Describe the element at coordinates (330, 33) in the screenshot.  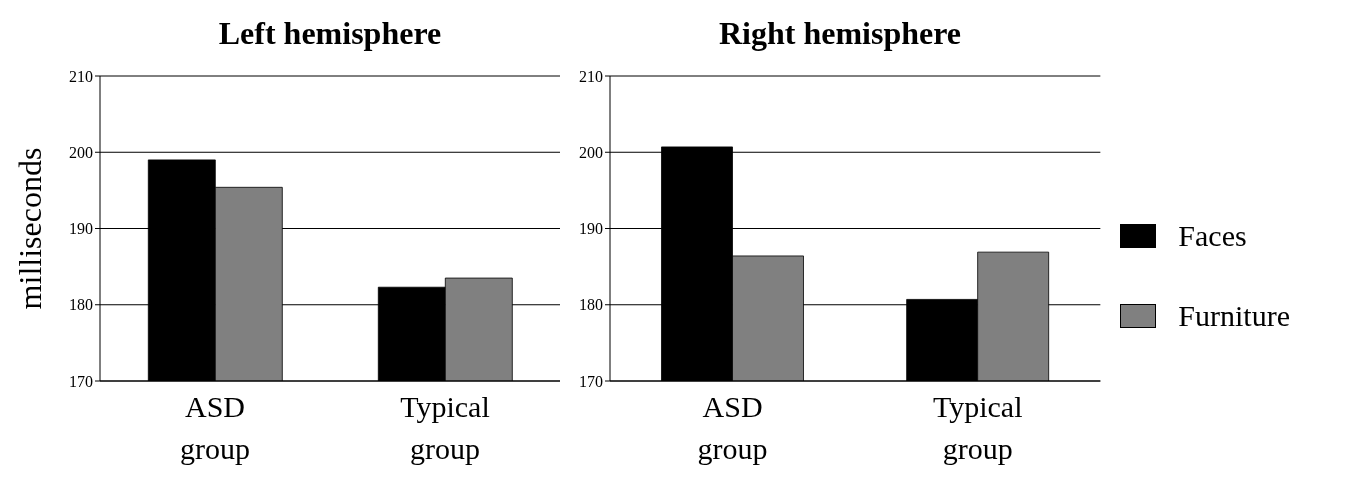
I see `chart-title: Left hemisphere` at that location.